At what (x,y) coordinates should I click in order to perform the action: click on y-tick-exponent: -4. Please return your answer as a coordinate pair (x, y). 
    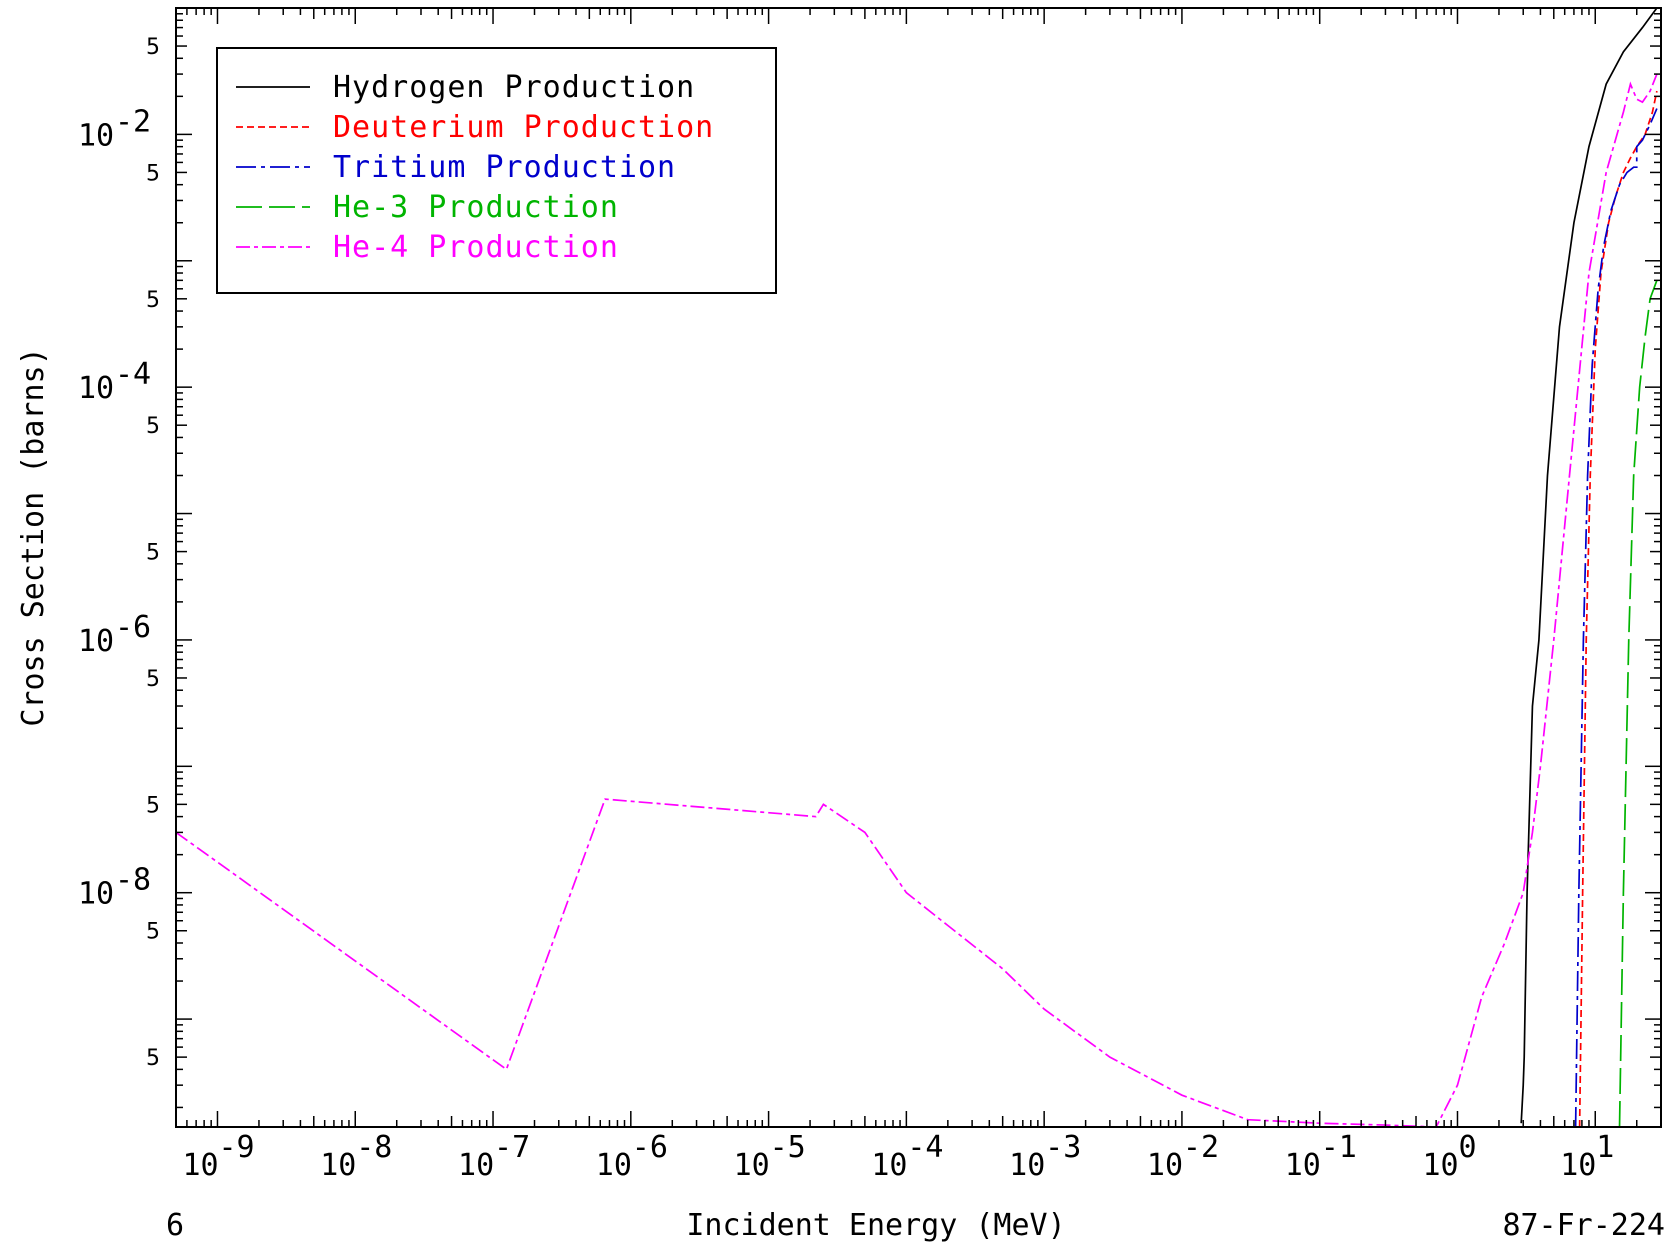
    Looking at the image, I should click on (133, 374).